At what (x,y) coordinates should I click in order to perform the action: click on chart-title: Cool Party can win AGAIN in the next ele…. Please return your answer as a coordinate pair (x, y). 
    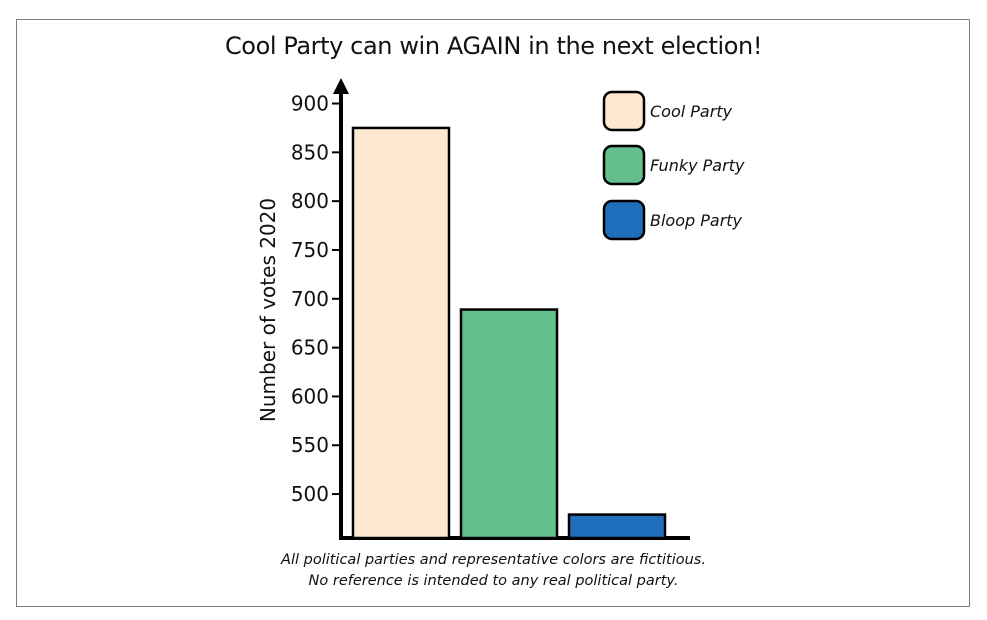
    Looking at the image, I should click on (493, 46).